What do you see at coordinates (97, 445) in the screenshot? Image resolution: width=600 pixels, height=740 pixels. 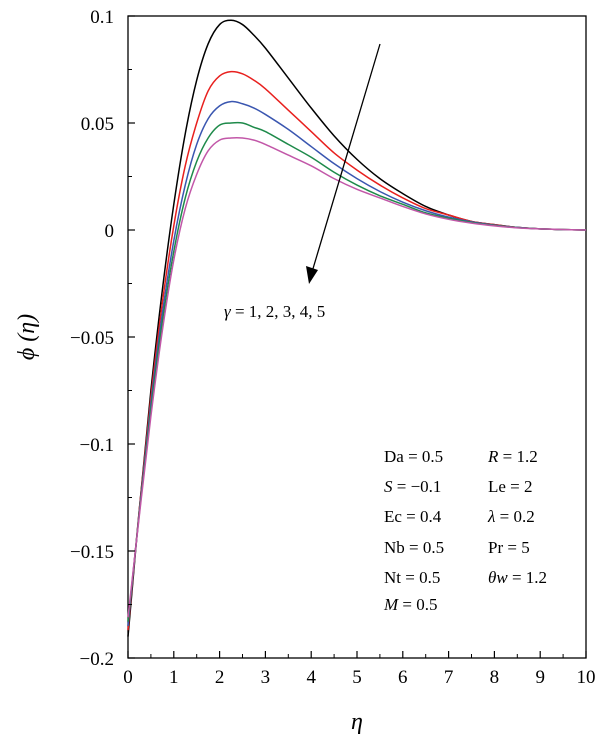 I see `y-tick-label: −0.1` at bounding box center [97, 445].